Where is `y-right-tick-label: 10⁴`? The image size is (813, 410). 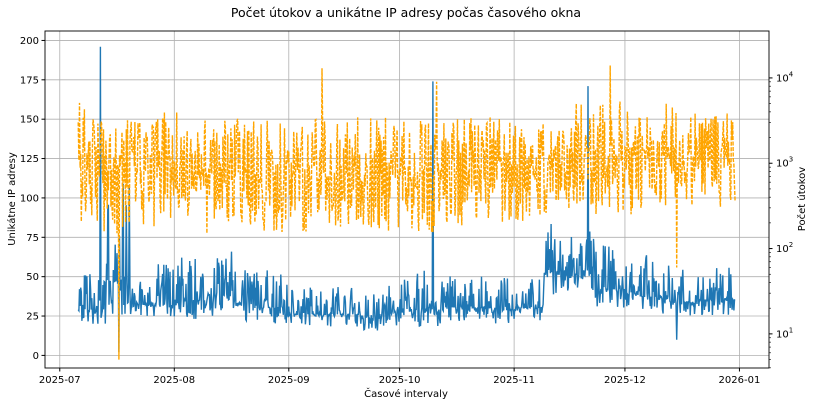
y-right-tick-label: 10⁴ is located at coordinates (785, 77).